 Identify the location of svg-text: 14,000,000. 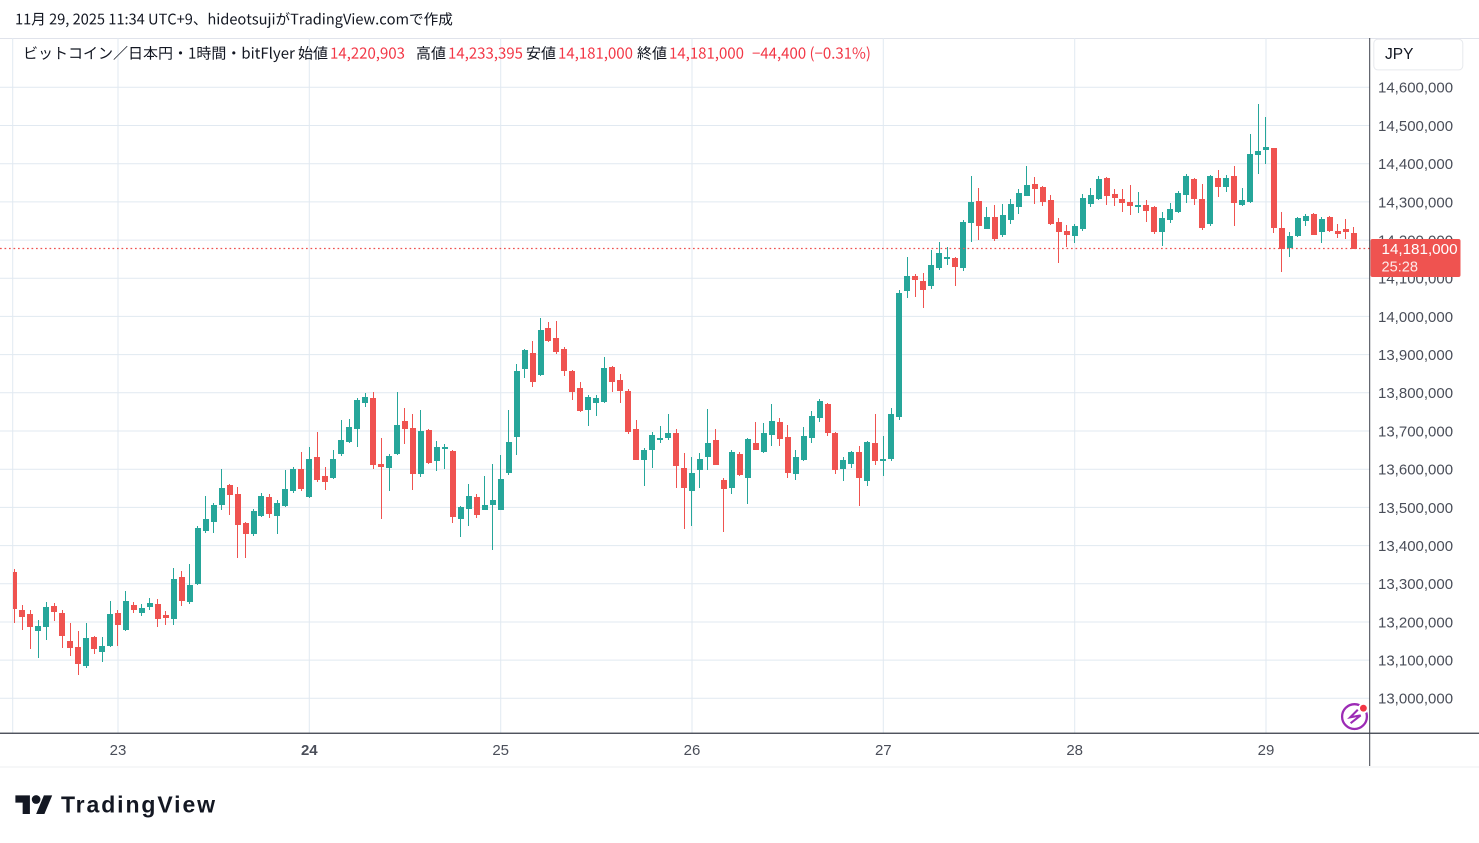
(1415, 317).